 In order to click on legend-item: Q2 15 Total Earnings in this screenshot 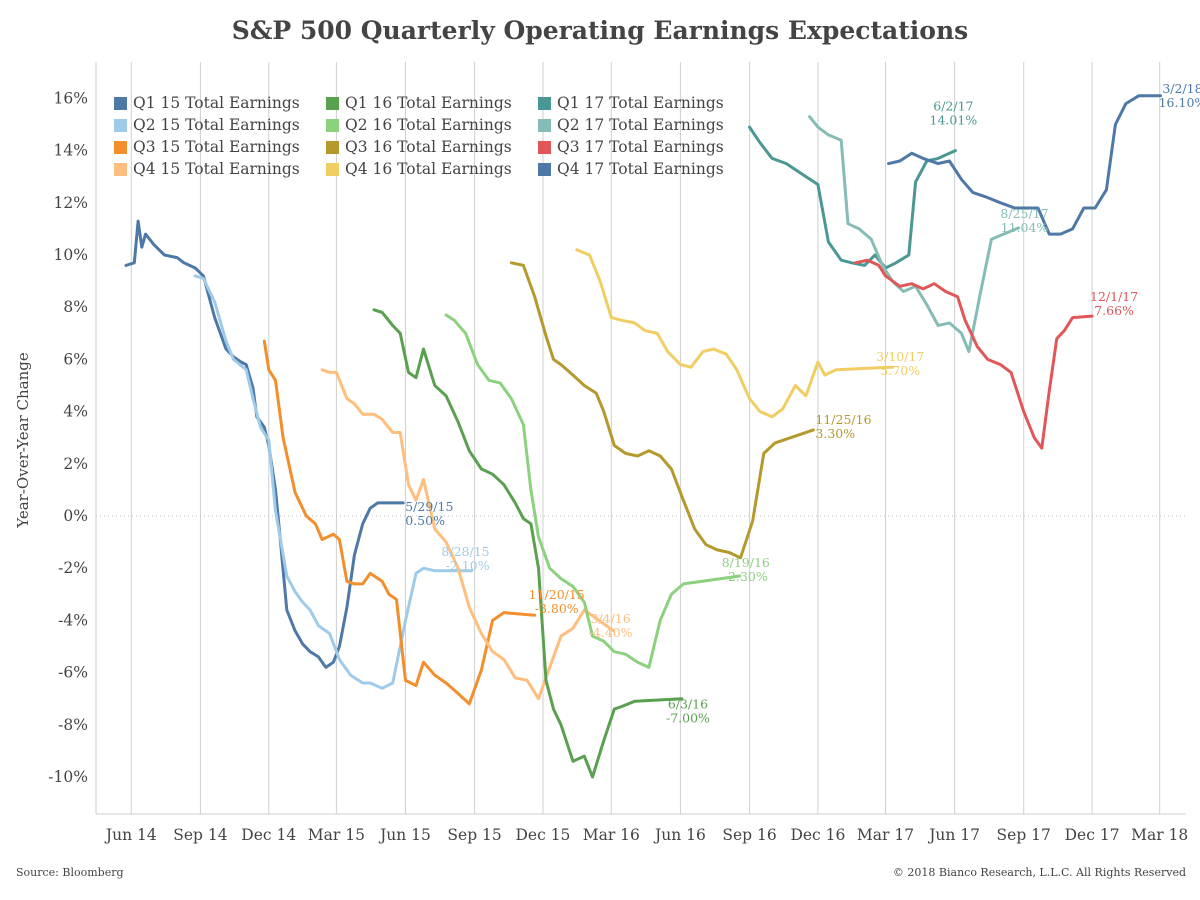, I will do `click(220, 125)`.